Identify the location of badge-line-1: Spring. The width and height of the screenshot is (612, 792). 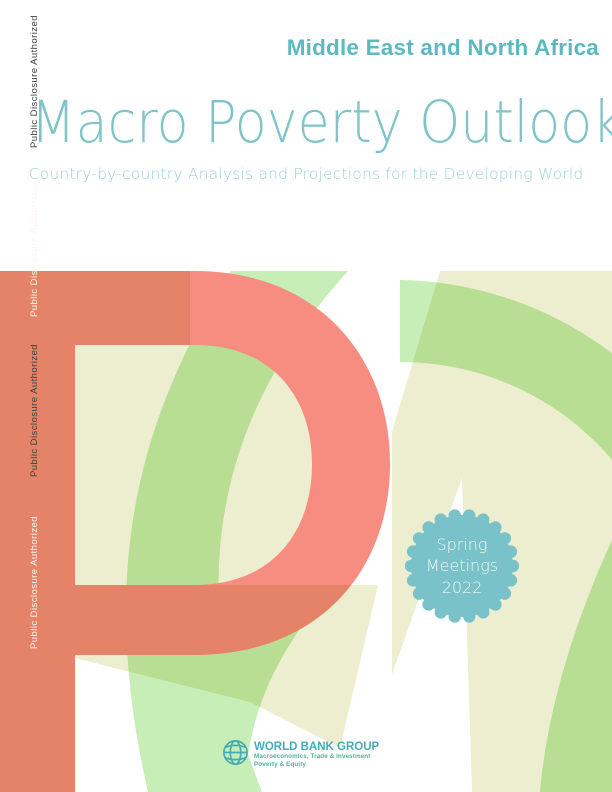
(462, 544).